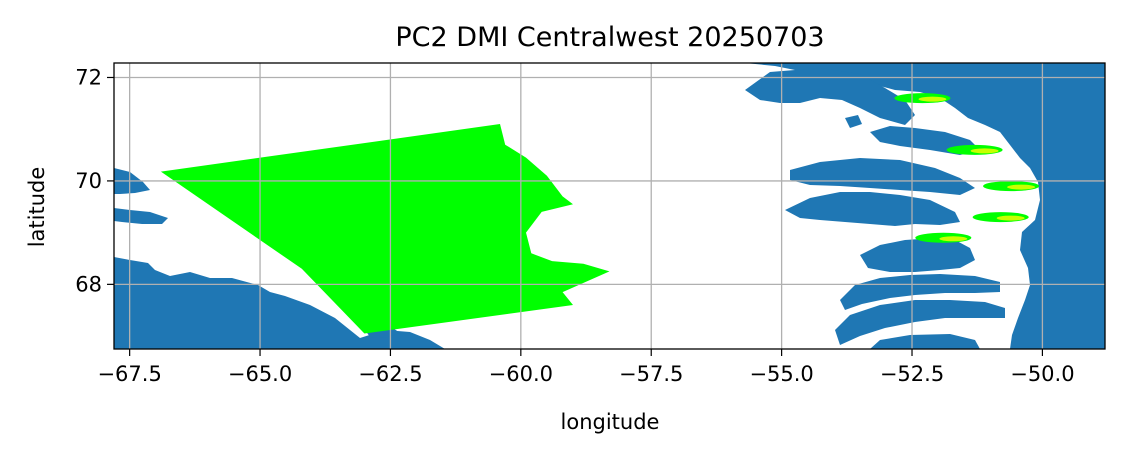  I want to click on peninsula-north, so click(830, 96).